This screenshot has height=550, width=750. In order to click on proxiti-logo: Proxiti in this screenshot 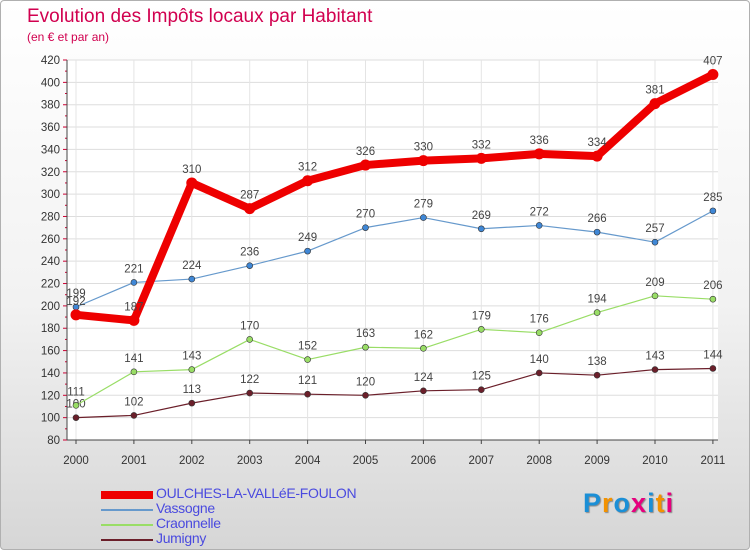, I will do `click(628, 503)`.